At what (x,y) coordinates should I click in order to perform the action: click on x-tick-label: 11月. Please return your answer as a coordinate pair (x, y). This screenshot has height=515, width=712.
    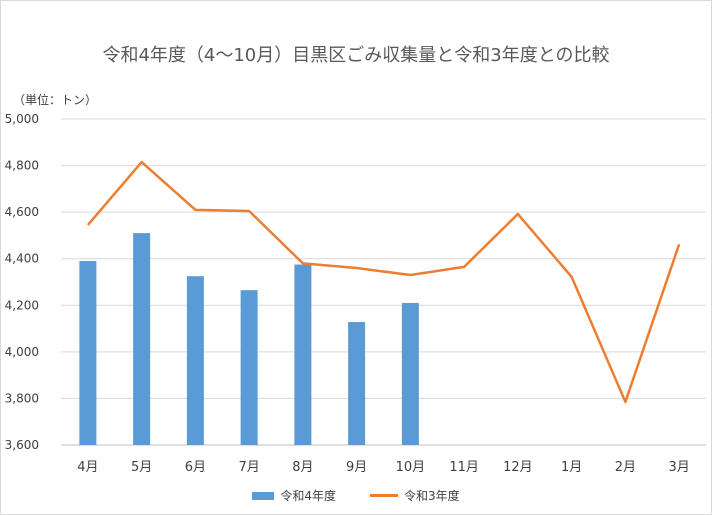
    Looking at the image, I should click on (464, 467).